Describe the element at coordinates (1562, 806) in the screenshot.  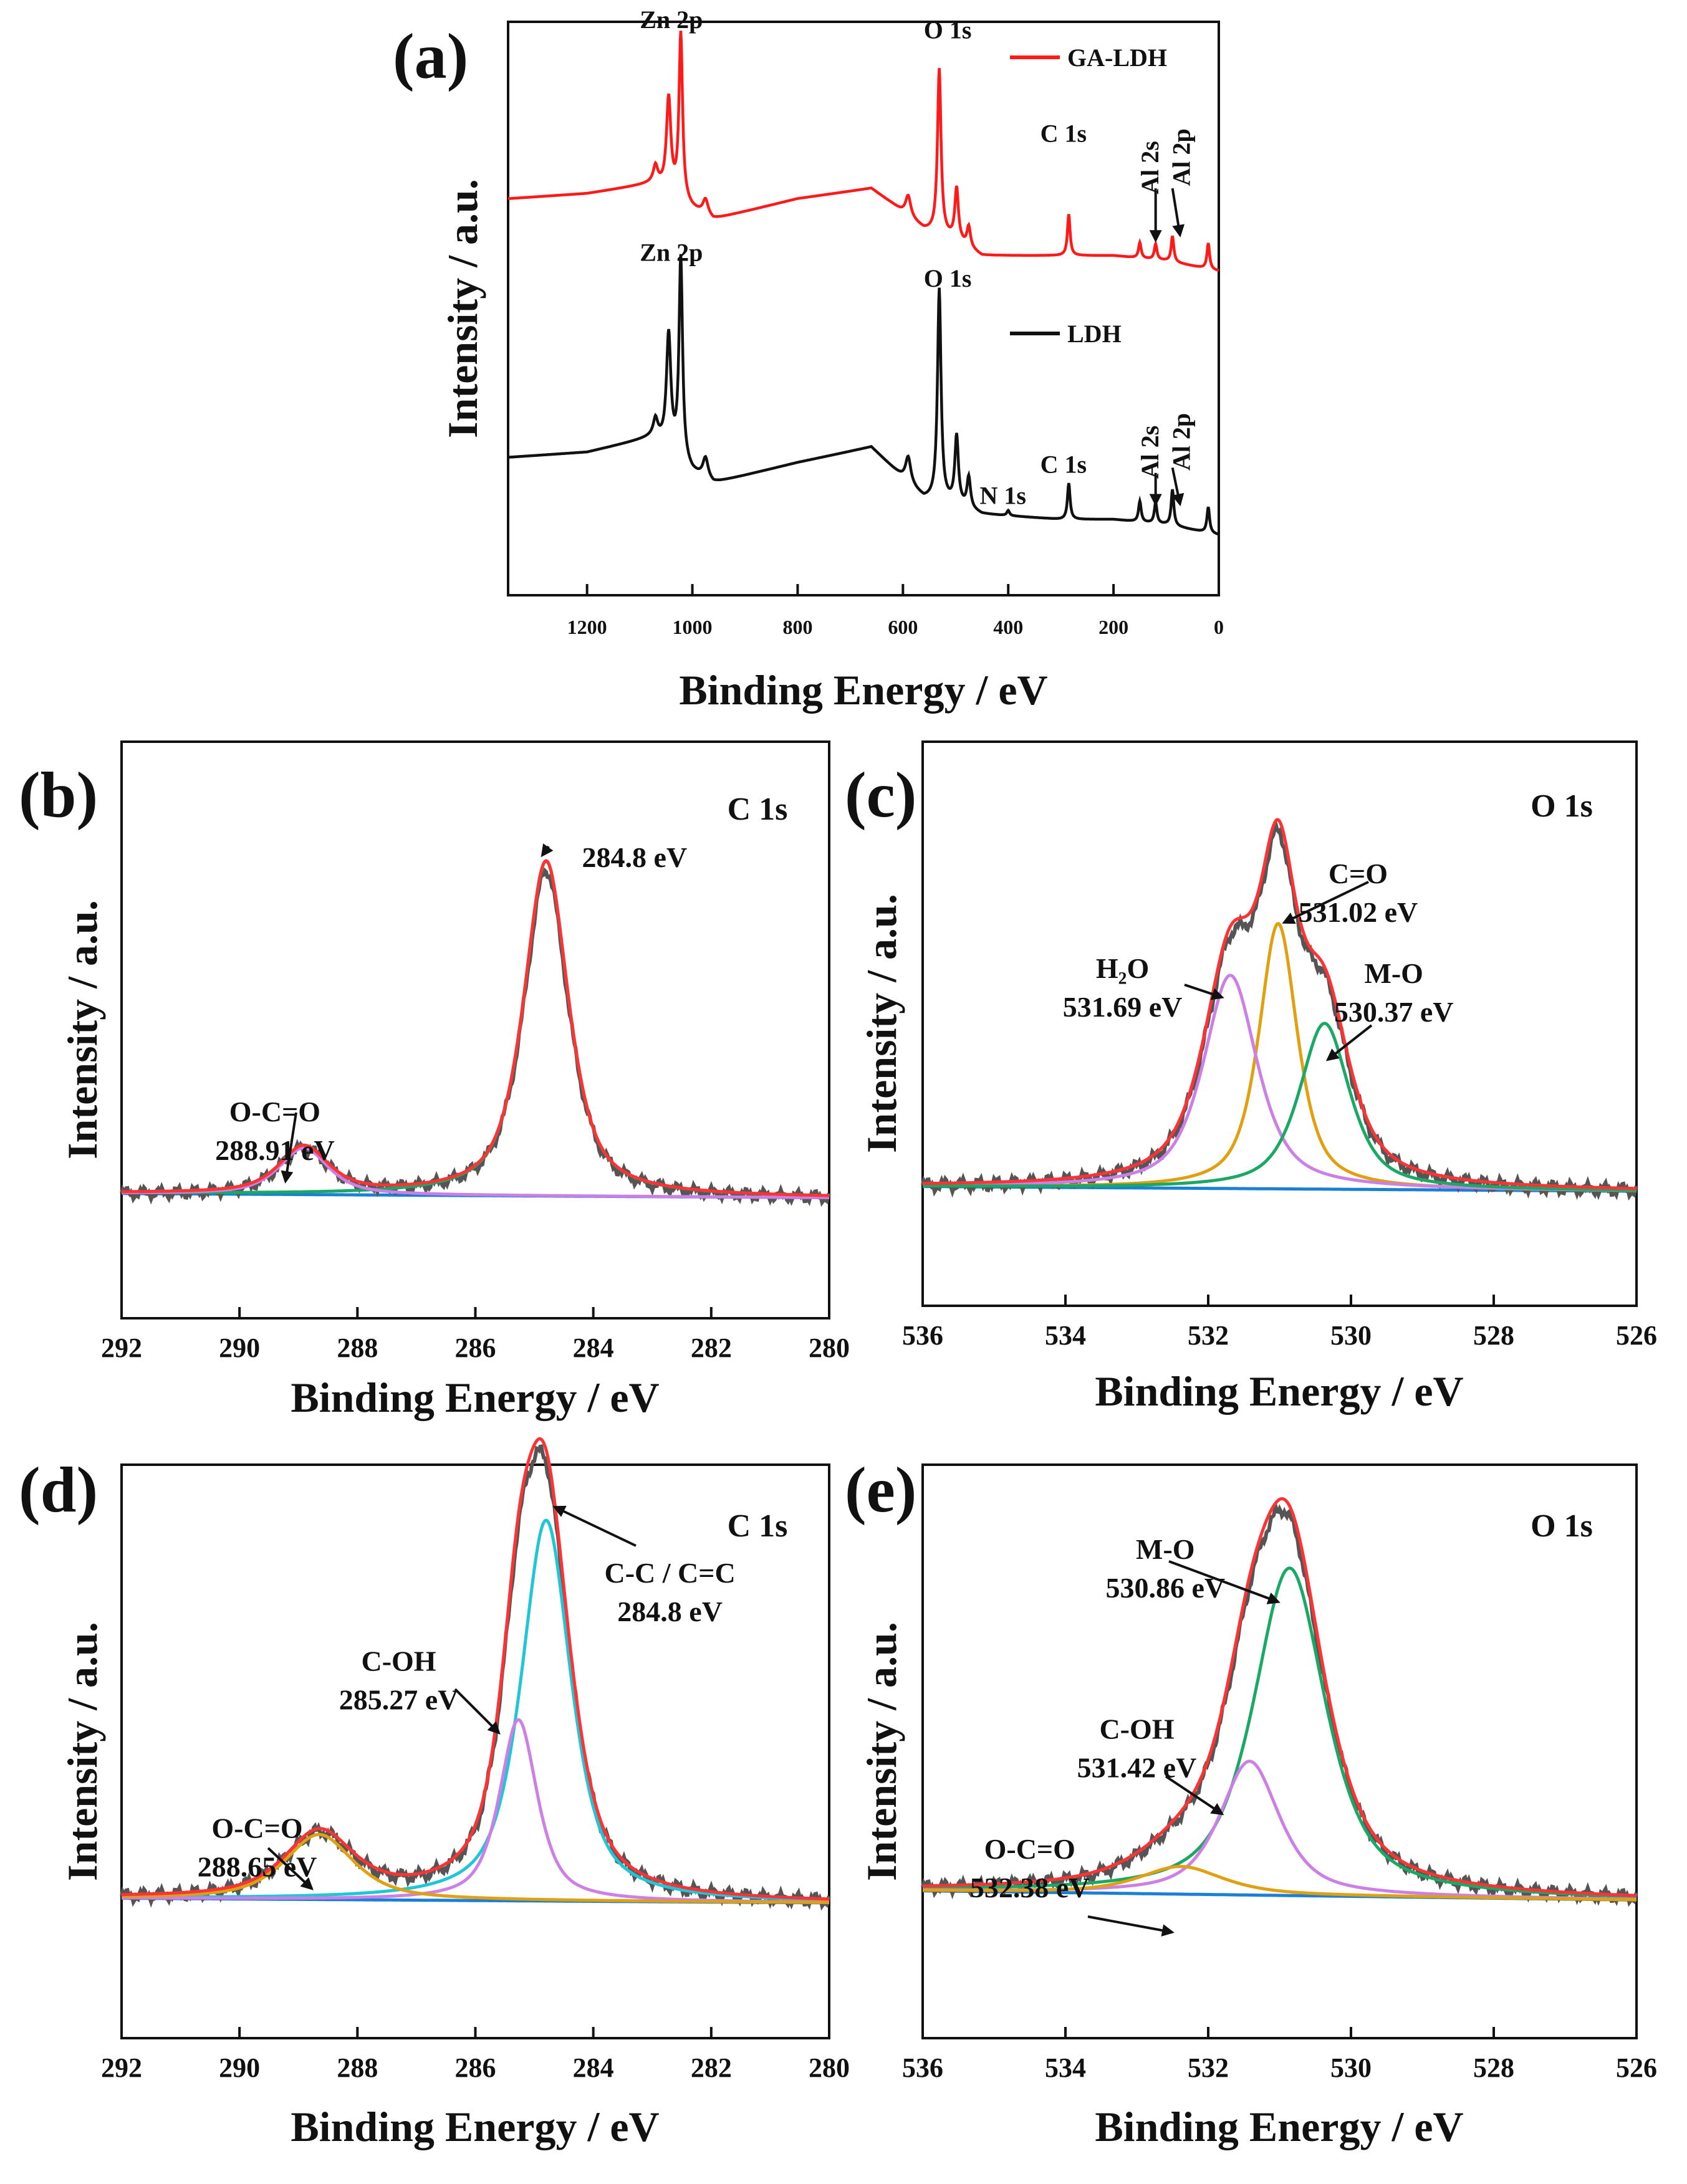
I see `panel-c-title: O 1s` at that location.